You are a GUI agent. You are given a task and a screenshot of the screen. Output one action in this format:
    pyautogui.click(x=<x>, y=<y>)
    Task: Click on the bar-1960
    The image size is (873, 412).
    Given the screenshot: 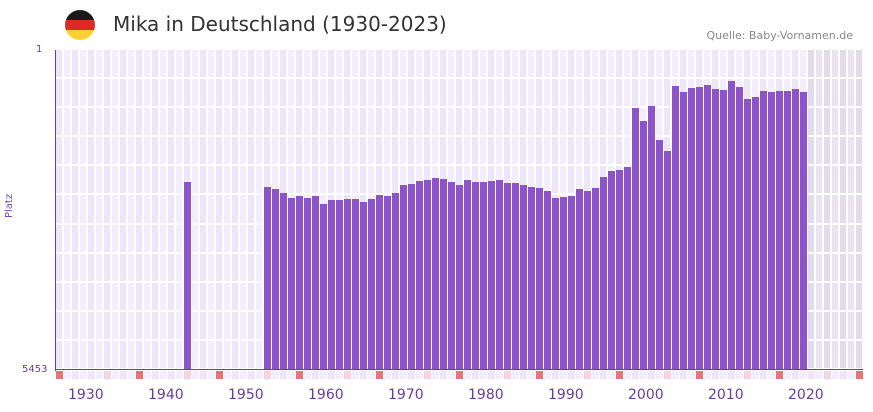 What is the action you would take?
    pyautogui.click(x=315, y=282)
    